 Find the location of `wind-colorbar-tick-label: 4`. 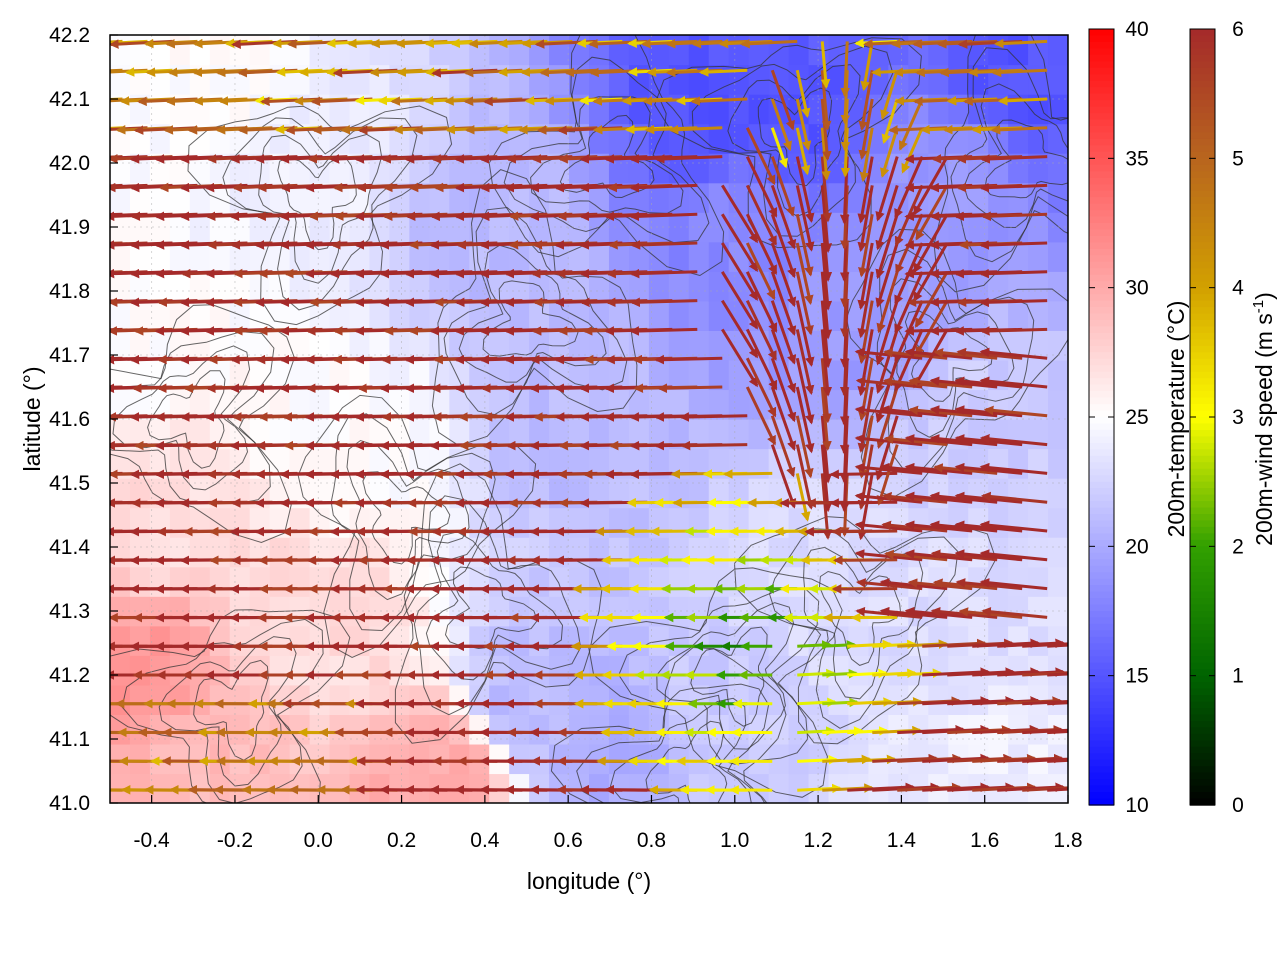

wind-colorbar-tick-label: 4 is located at coordinates (1238, 288).